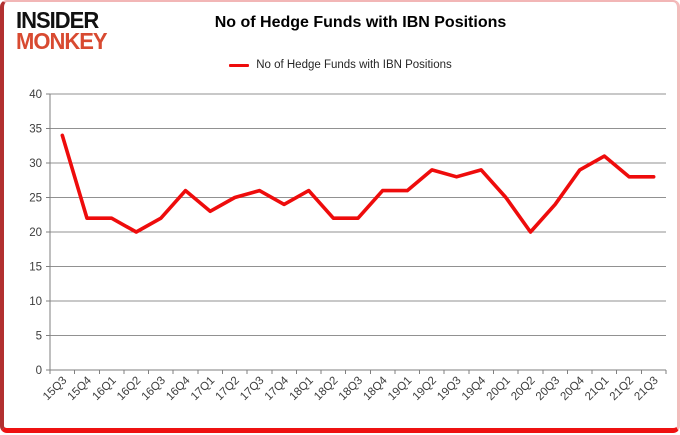  Describe the element at coordinates (62, 41) in the screenshot. I see `logo-word-monkey: MONKEY` at that location.